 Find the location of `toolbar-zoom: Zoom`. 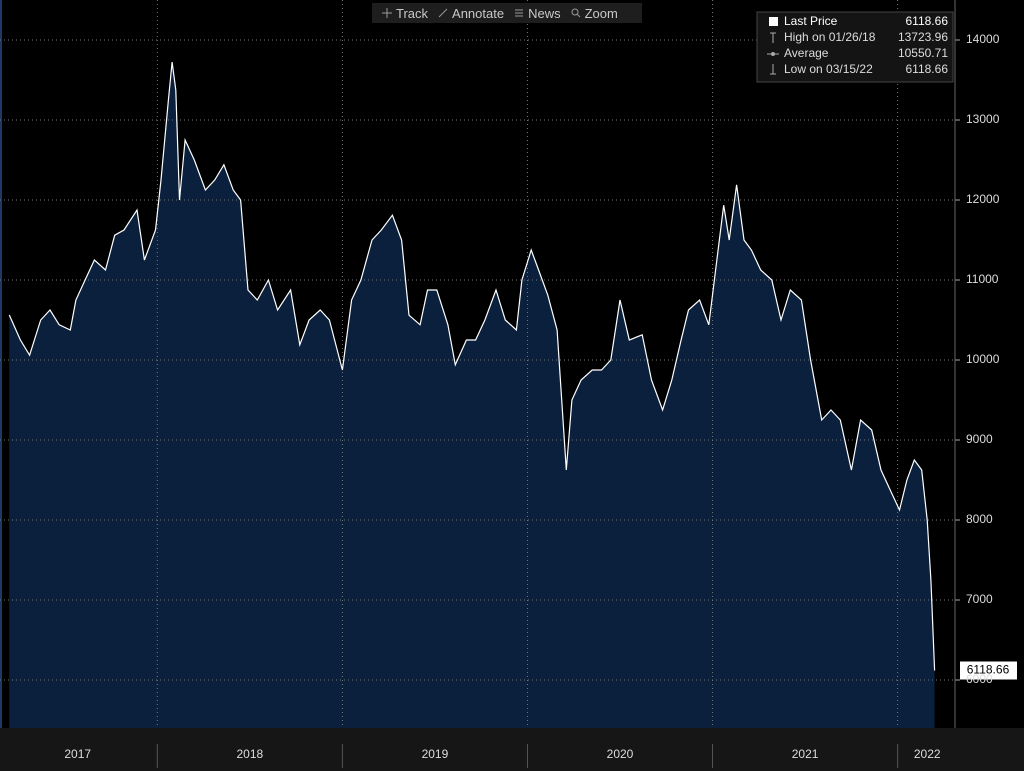

toolbar-zoom: Zoom is located at coordinates (594, 13).